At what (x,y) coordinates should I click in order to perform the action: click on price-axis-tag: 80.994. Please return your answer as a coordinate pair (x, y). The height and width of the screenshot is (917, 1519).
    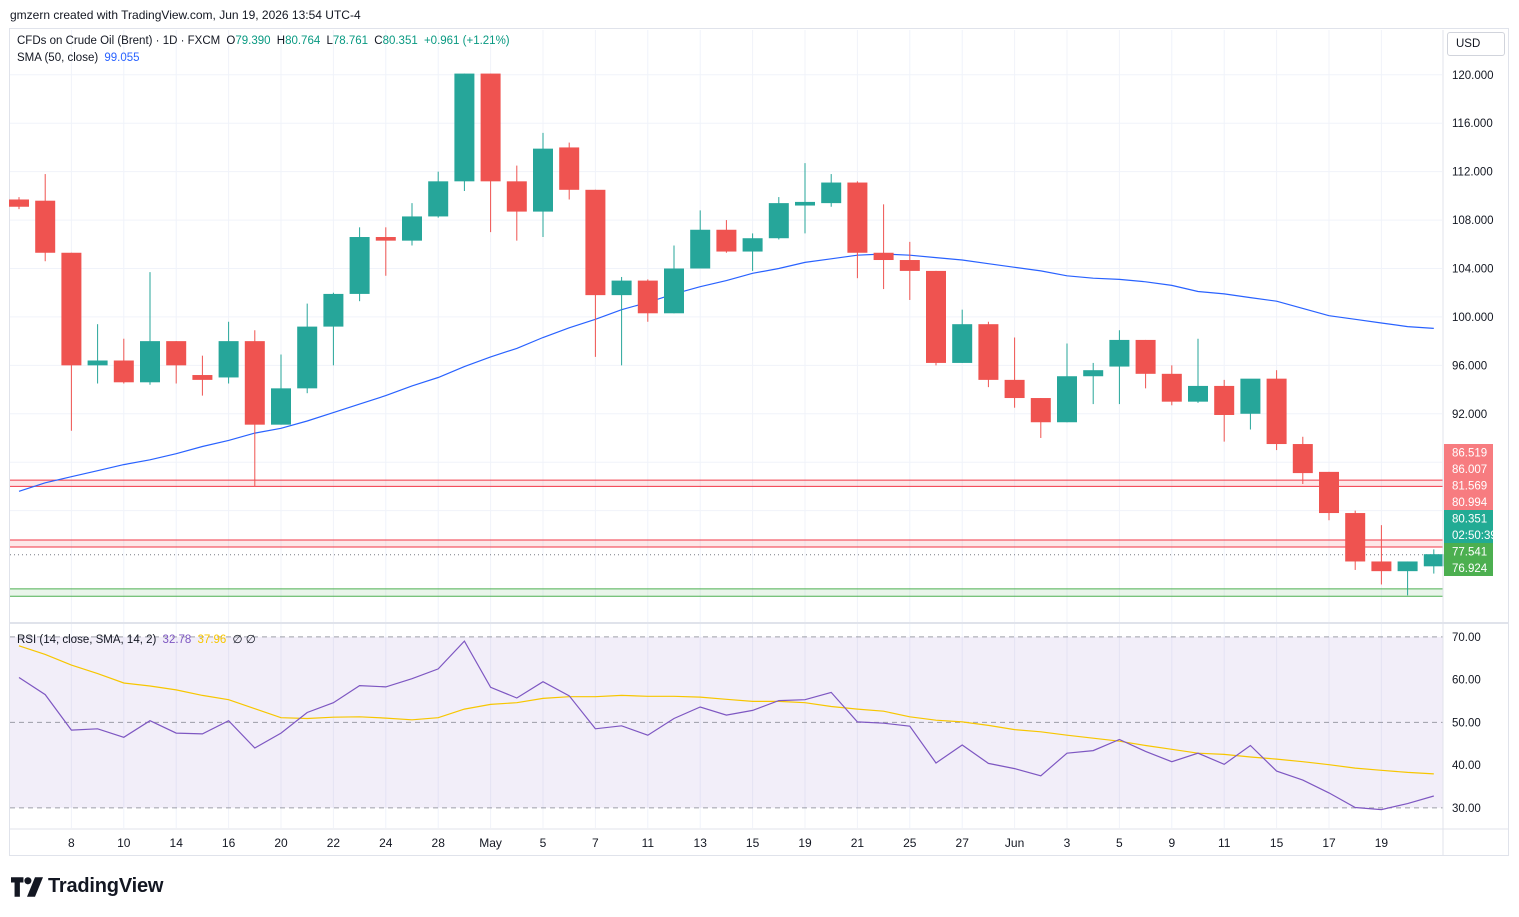
    Looking at the image, I should click on (1468, 501).